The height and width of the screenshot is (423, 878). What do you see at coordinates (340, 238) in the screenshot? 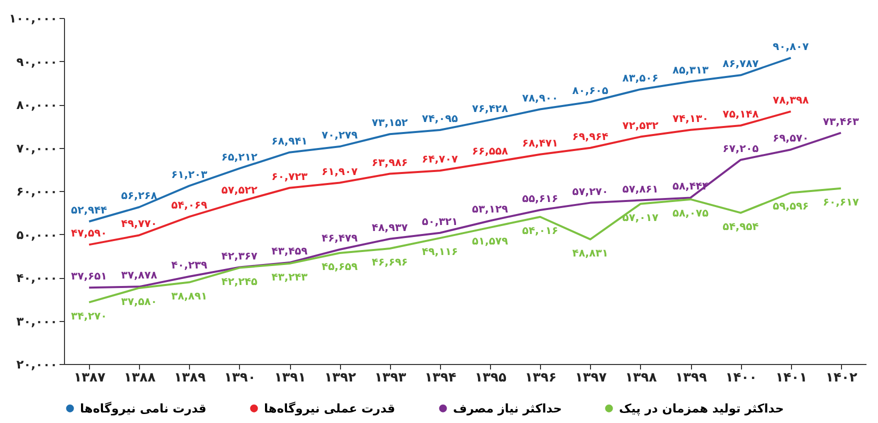
I see `data-label: ۴۶,۴۷۹` at bounding box center [340, 238].